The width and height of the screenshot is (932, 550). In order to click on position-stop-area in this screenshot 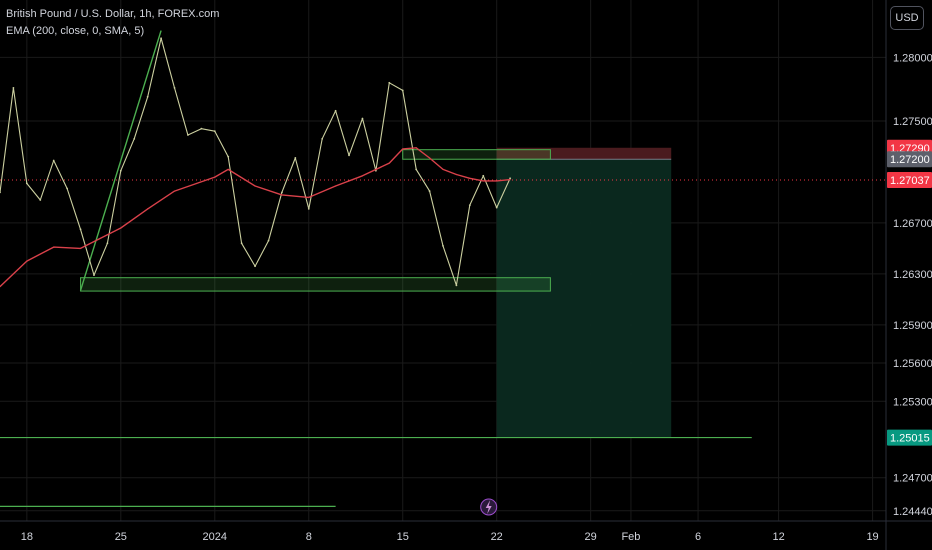, I will do `click(584, 153)`.